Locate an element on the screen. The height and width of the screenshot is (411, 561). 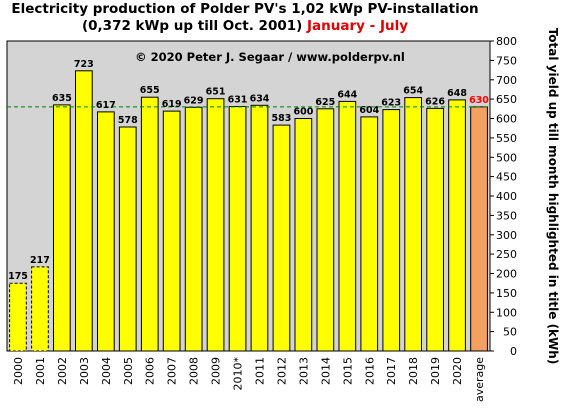
y-tick-label-650: 650 is located at coordinates (506, 99).